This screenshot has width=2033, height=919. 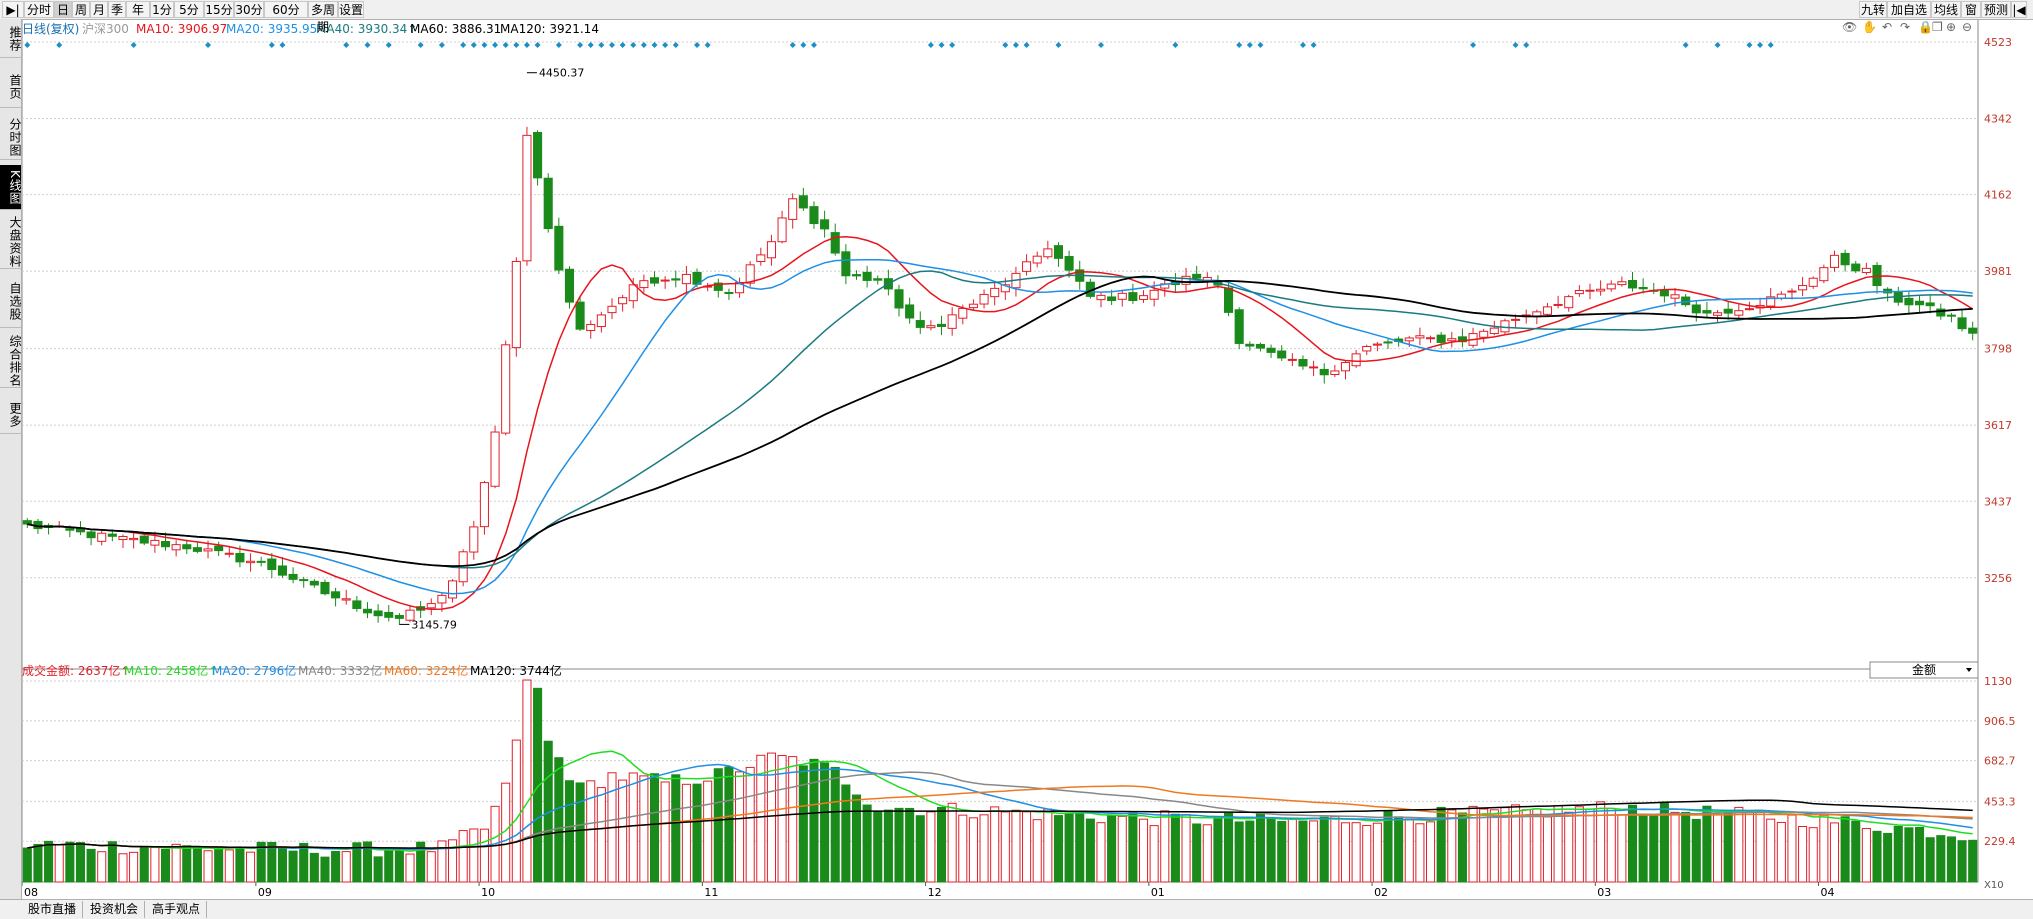 I want to click on zoom-out-icon: ⊖, so click(x=1967, y=27).